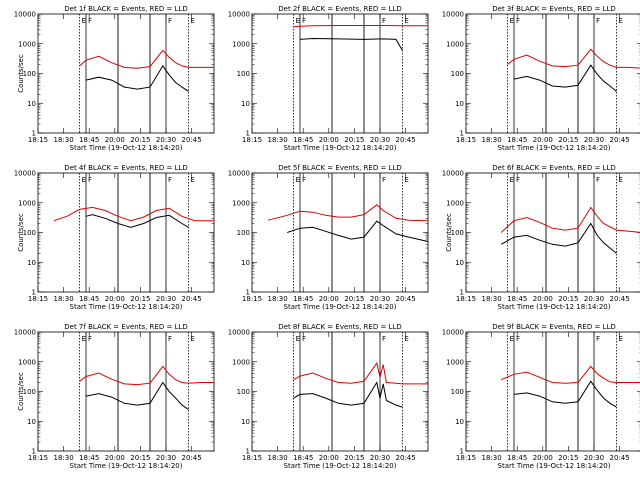 The height and width of the screenshot is (480, 640). Describe the element at coordinates (339, 327) in the screenshot. I see `chart-title: Det 8f BLACK = Events, RED = LLD` at that location.